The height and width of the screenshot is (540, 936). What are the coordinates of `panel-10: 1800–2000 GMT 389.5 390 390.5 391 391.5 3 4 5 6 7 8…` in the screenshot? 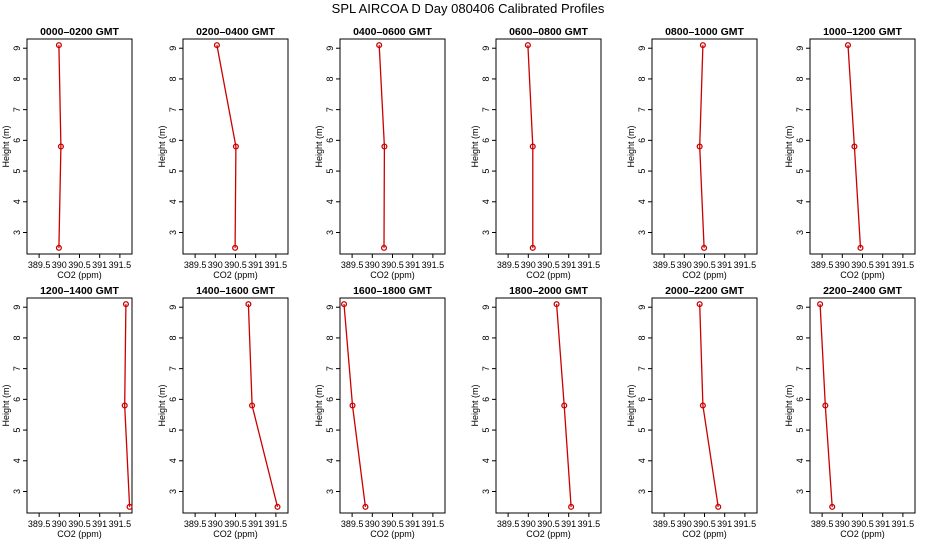 It's located at (536, 412).